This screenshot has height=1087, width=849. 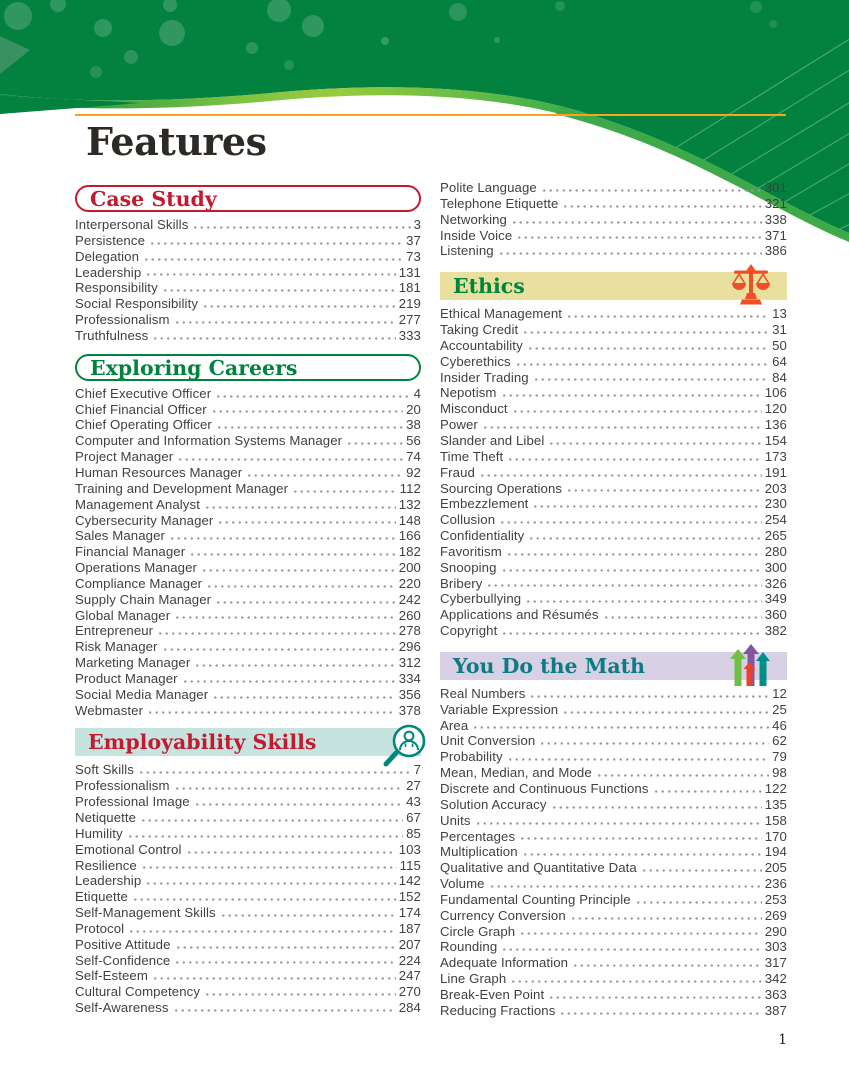 I want to click on toc-entry: Snooping 300, so click(x=613, y=568).